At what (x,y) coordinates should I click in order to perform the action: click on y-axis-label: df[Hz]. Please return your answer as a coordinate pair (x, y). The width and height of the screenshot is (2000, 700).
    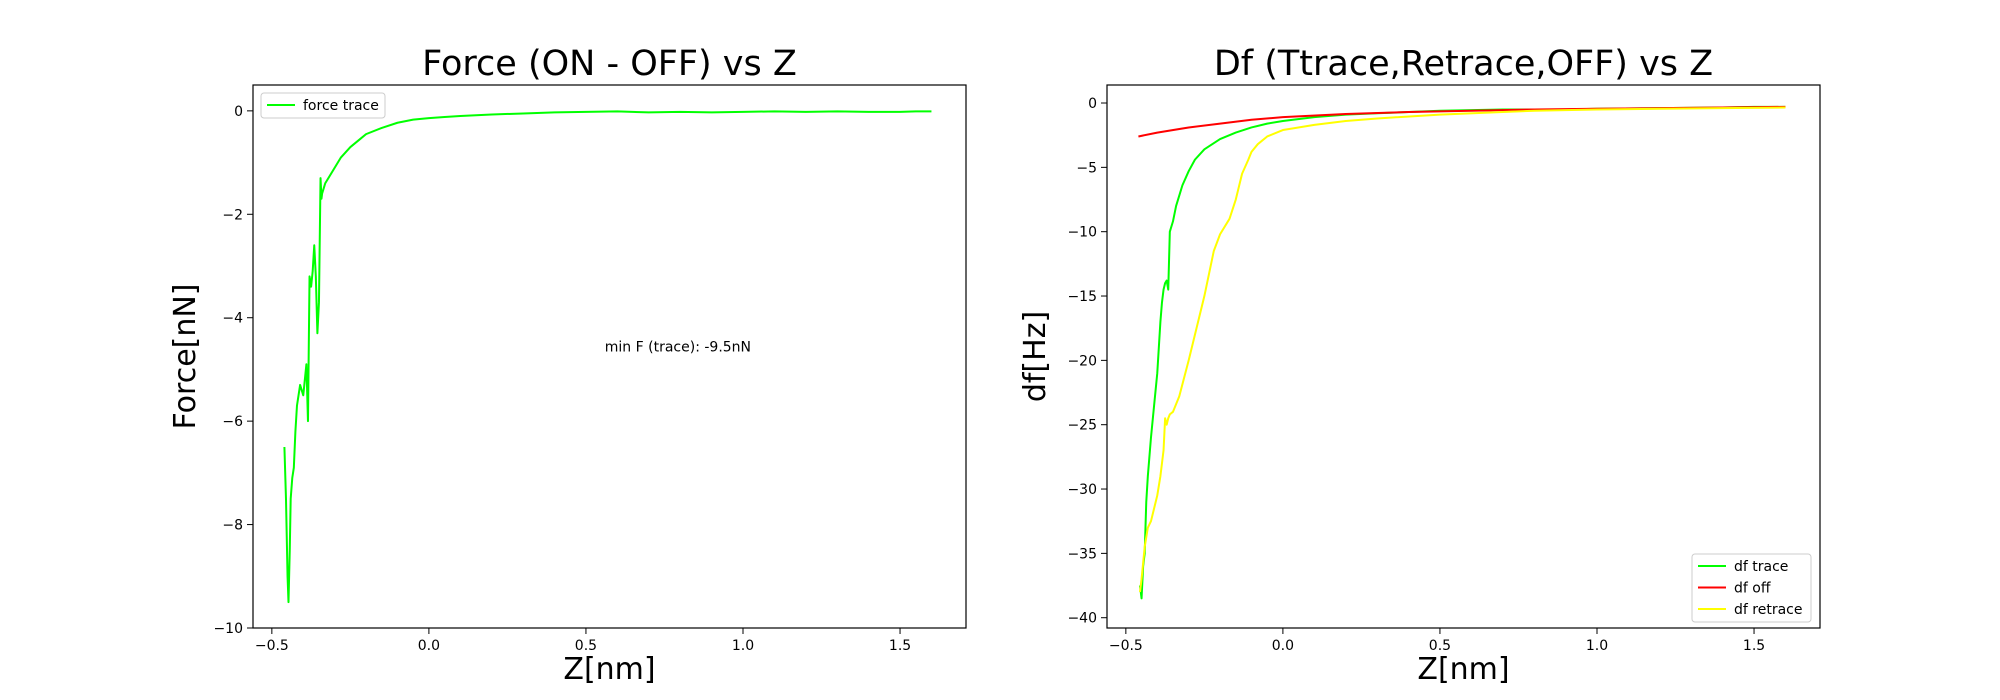
    Looking at the image, I should click on (1035, 356).